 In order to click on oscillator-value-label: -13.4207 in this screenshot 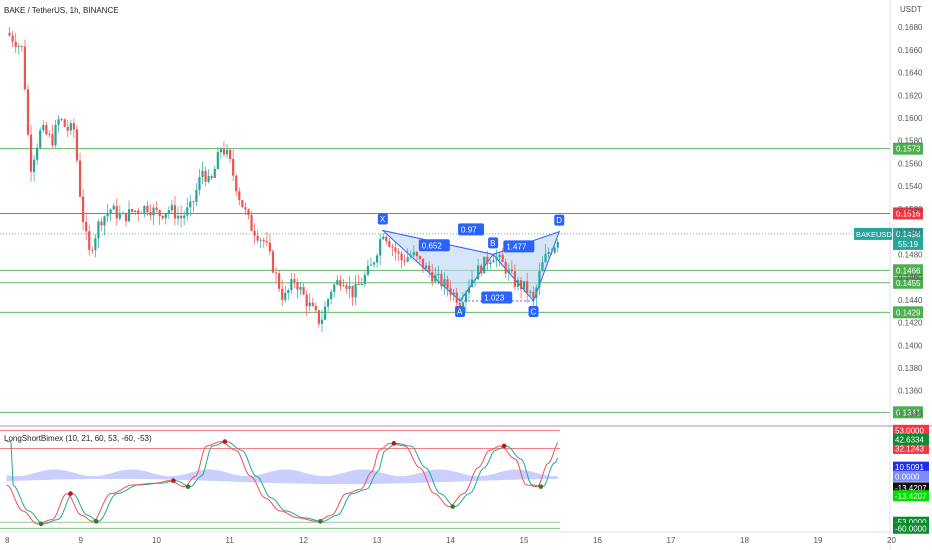, I will do `click(911, 496)`.